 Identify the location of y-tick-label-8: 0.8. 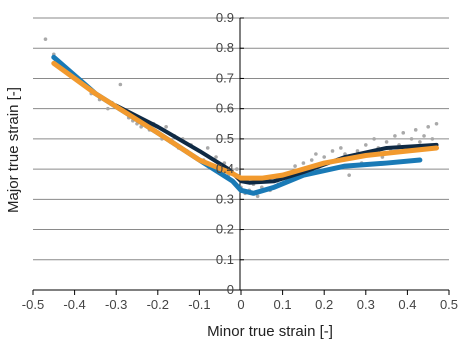
(225, 47).